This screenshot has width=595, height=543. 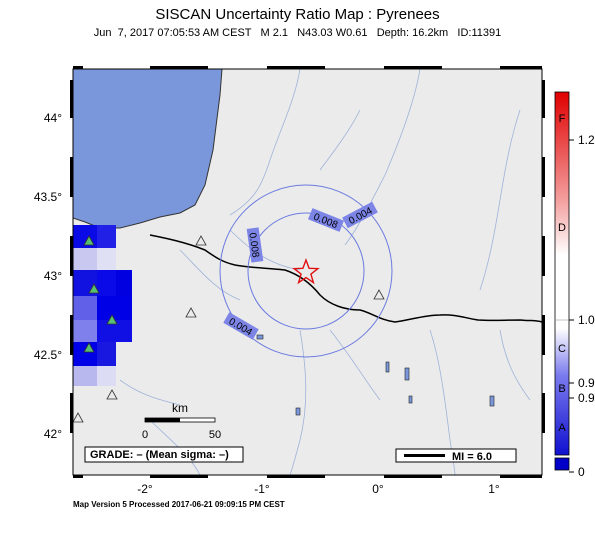 I want to click on colorbar-letter: D, so click(x=562, y=228).